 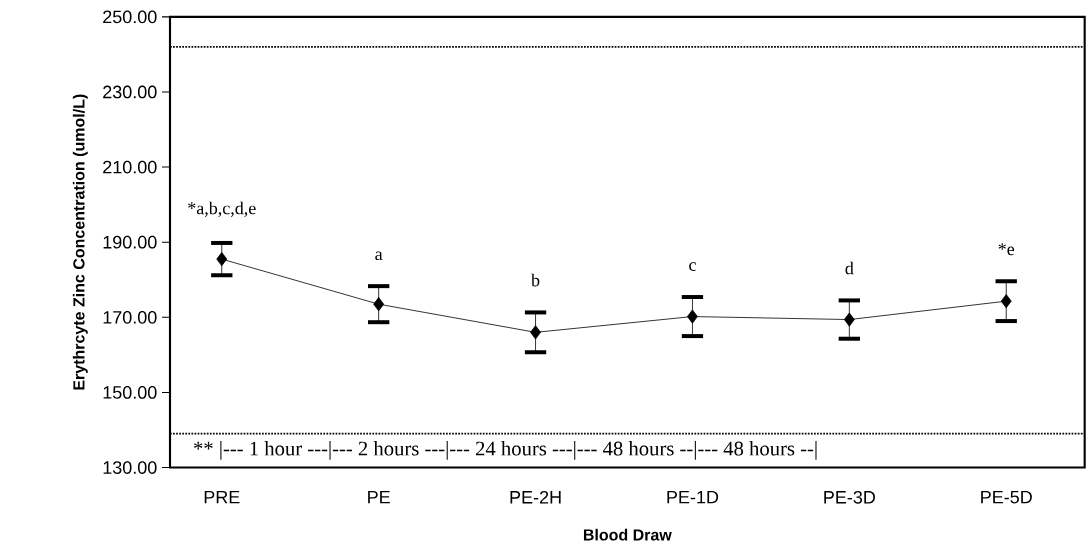 What do you see at coordinates (379, 497) in the screenshot?
I see `x-tick-label: PE` at bounding box center [379, 497].